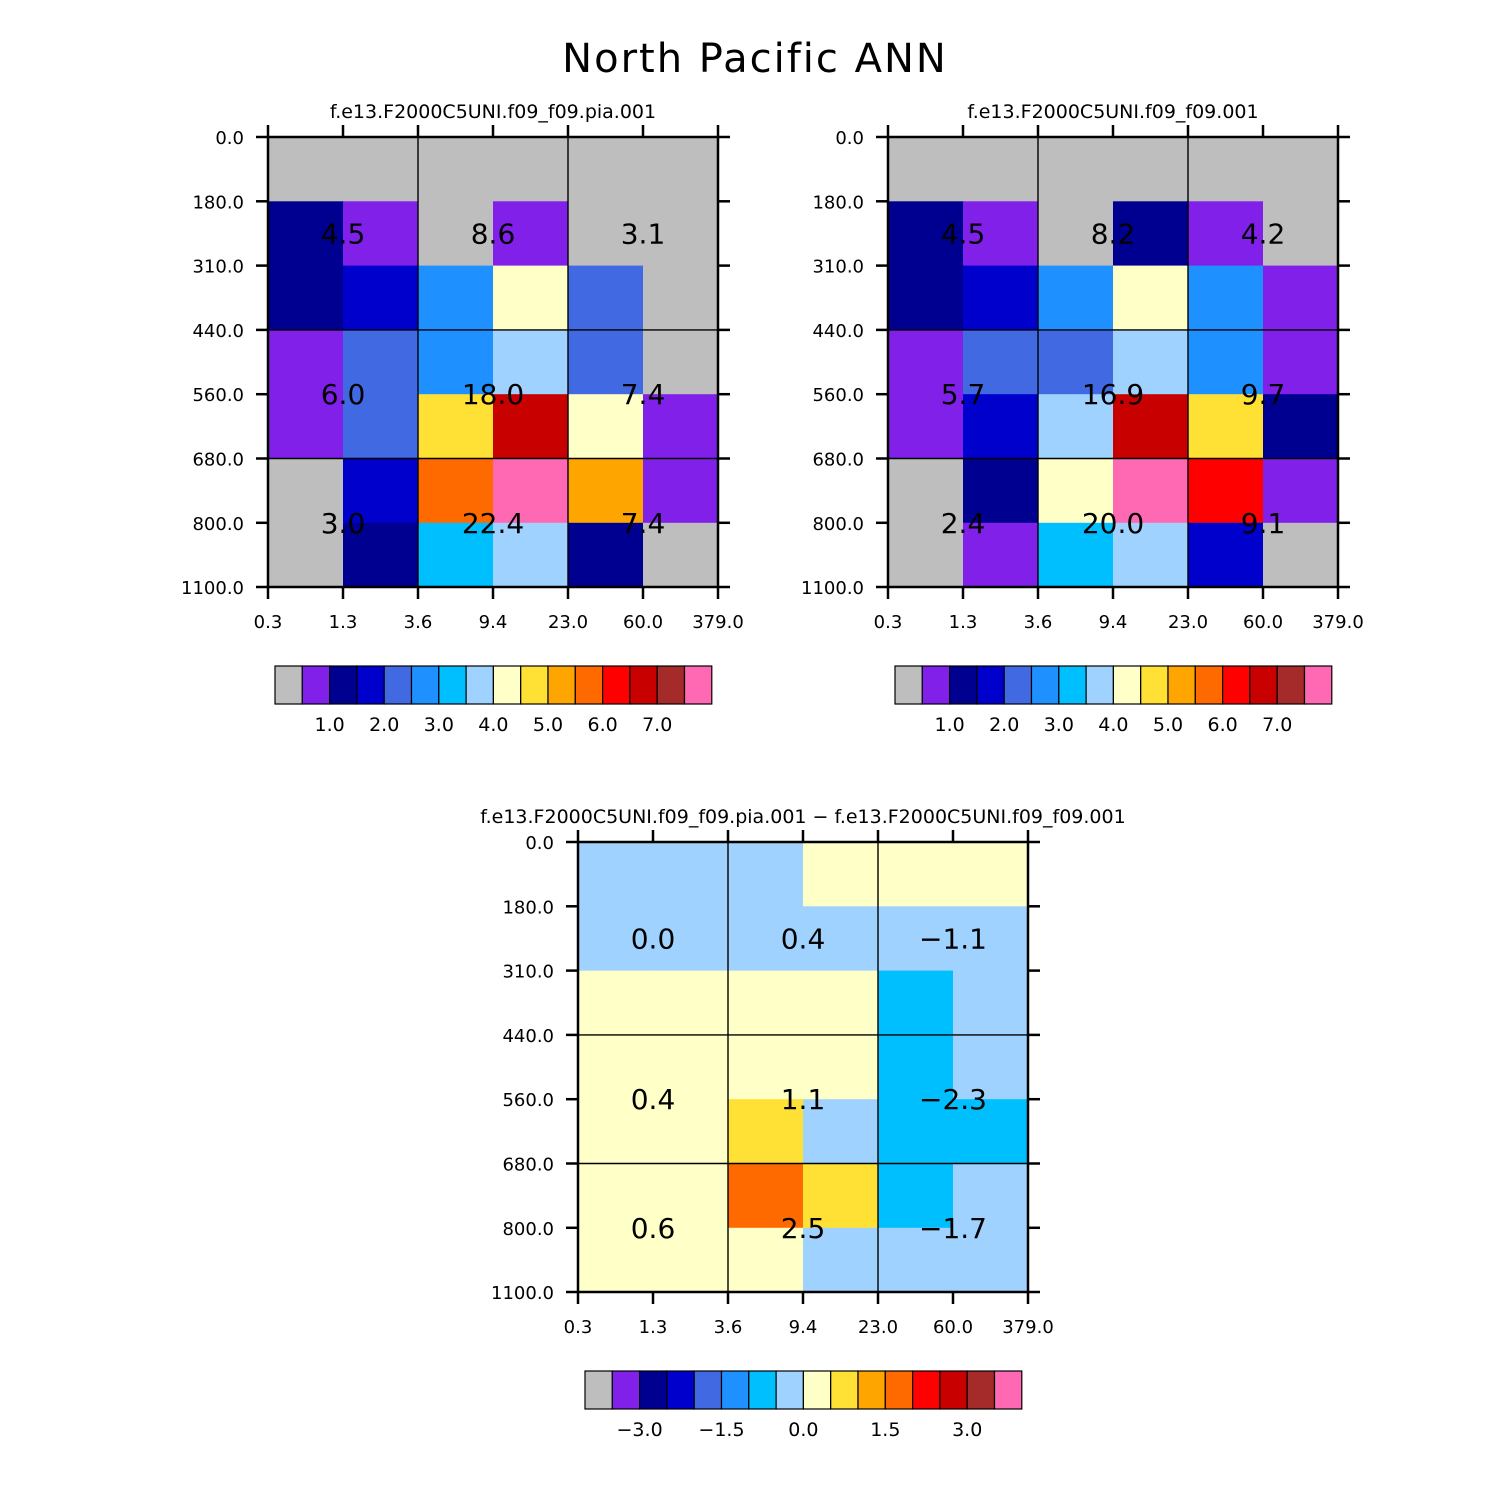  What do you see at coordinates (963, 523) in the screenshot?
I see `block-value-label: 2.4` at bounding box center [963, 523].